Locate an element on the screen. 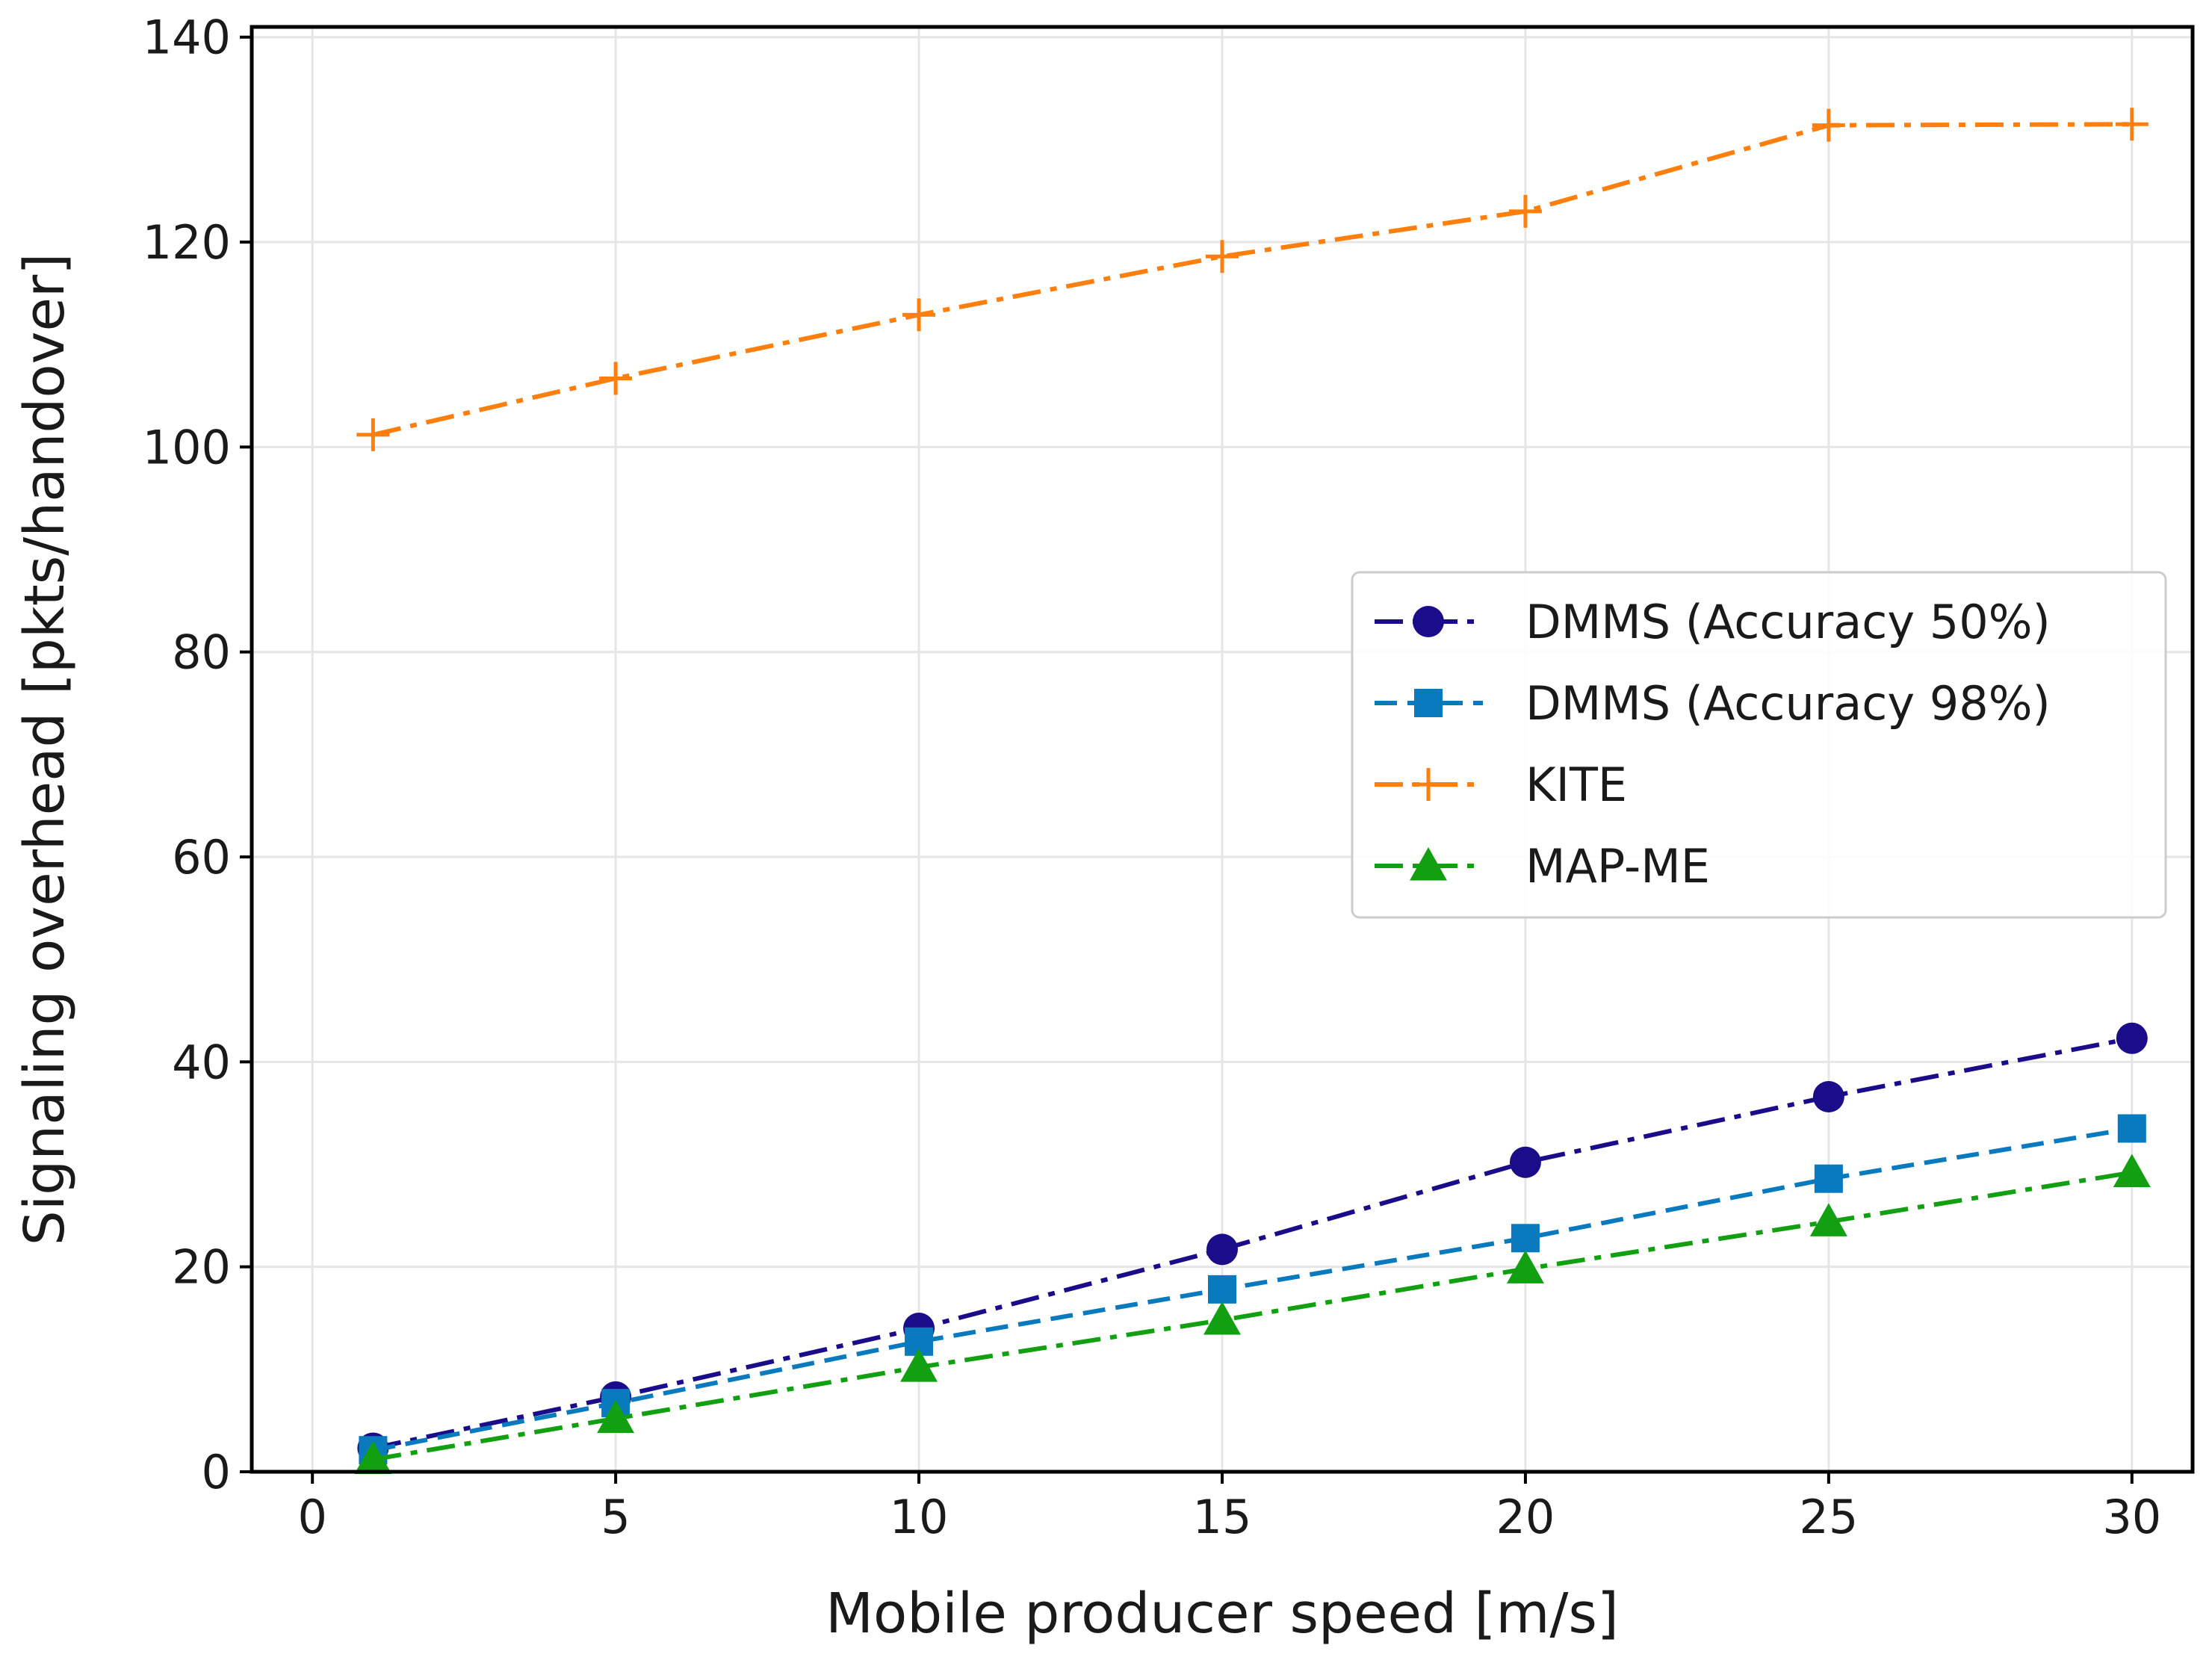 The image size is (2212, 1669). legend-item: DMMS (Accuracy 50%) is located at coordinates (1713, 622).